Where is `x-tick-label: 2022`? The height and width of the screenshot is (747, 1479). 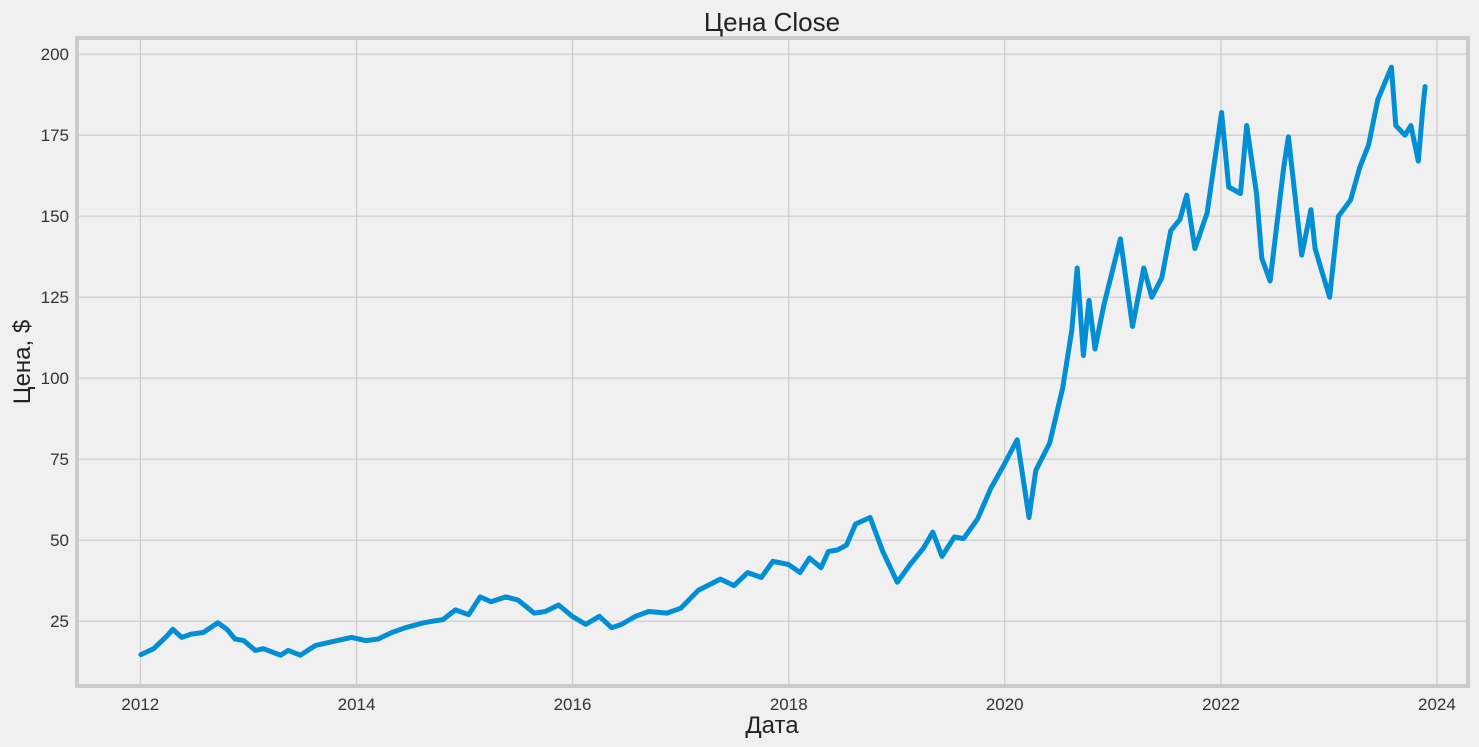
x-tick-label: 2022 is located at coordinates (1221, 704).